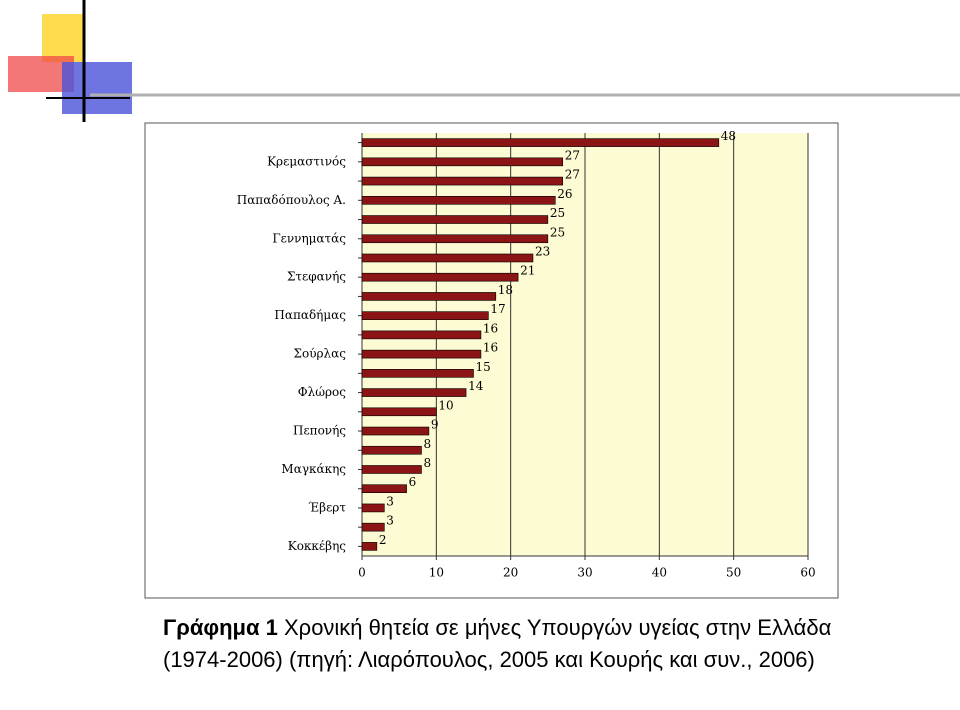 This screenshot has width=960, height=710. I want to click on caption-label: Γράφημα 1, so click(220, 627).